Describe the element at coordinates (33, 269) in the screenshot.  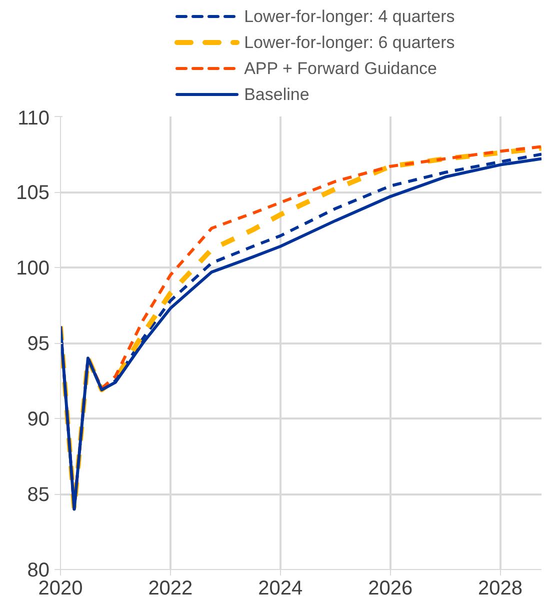
I see `y-tick-label: 100` at that location.